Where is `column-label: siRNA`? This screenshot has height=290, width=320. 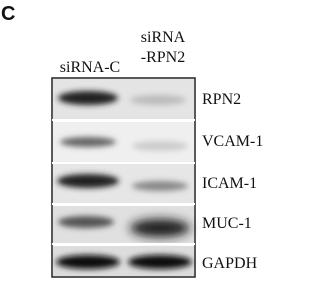 column-label: siRNA is located at coordinates (163, 37).